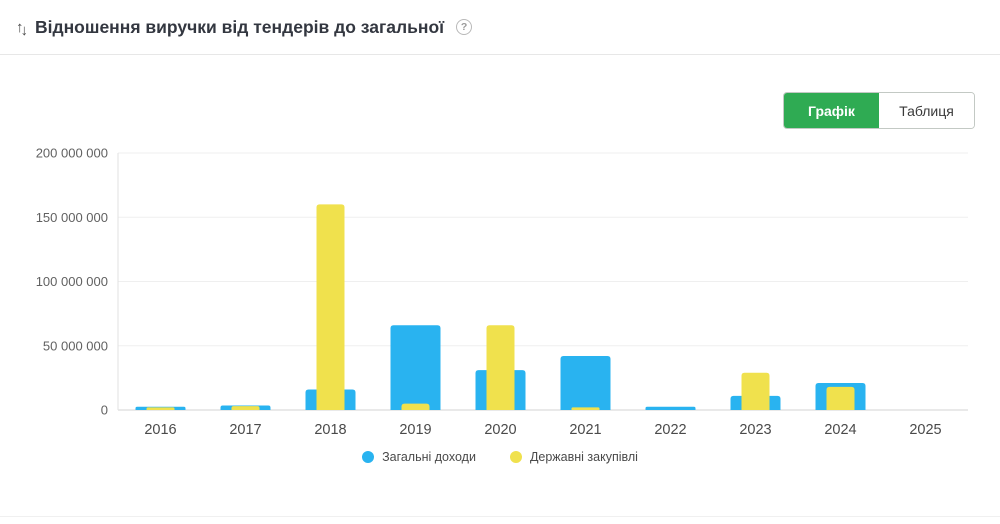 The height and width of the screenshot is (524, 1000). What do you see at coordinates (245, 430) in the screenshot?
I see `x-category-label: 2017` at bounding box center [245, 430].